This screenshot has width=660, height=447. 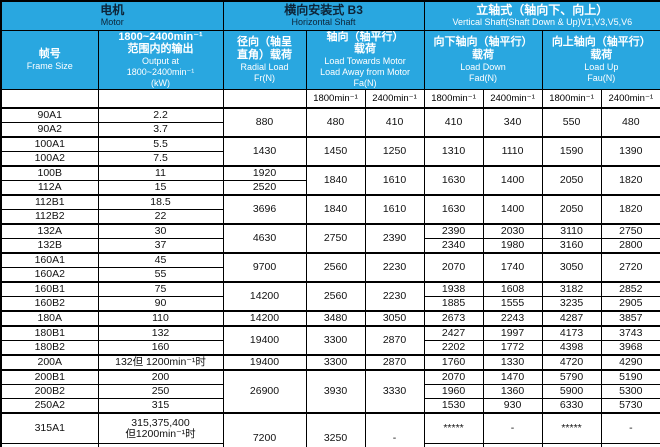 I want to click on fad-1800-cell: 2673, so click(x=453, y=318).